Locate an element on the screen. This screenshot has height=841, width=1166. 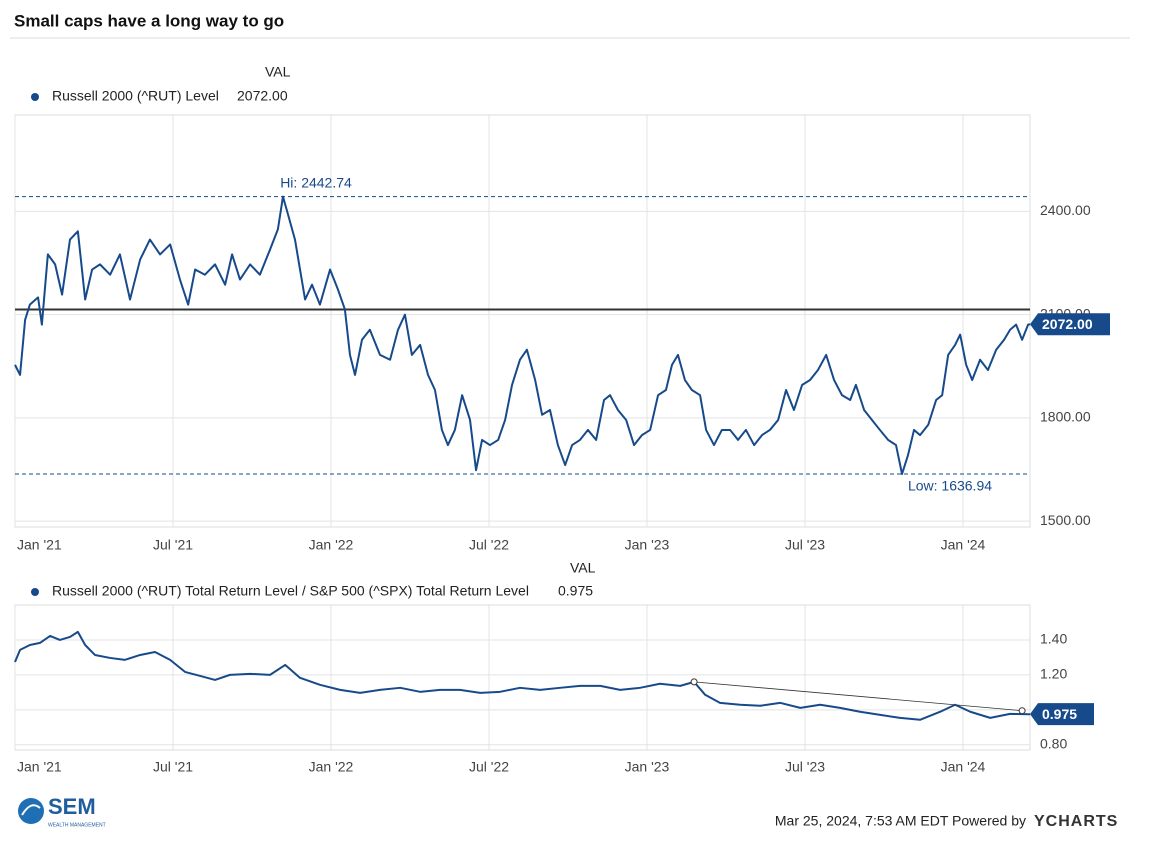
y-tick-label: 2400.00 is located at coordinates (1065, 210).